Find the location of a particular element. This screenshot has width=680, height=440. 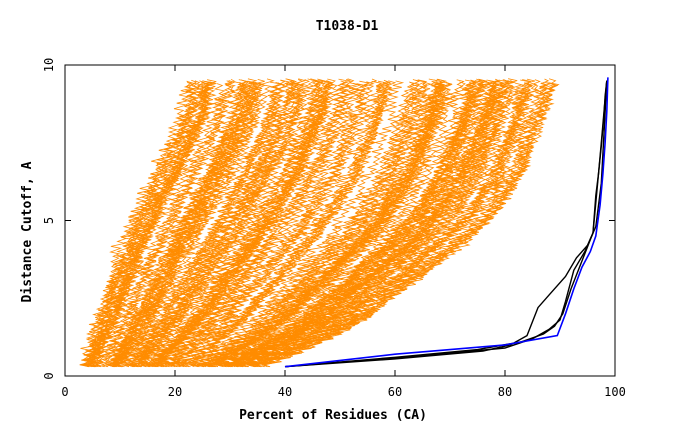

y-tick-label: 5 is located at coordinates (49, 220).